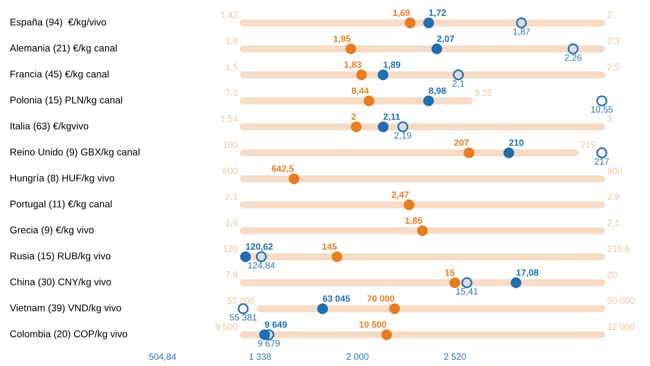 The image size is (650, 366). What do you see at coordinates (259, 247) in the screenshot?
I see `data-label: 120,62` at bounding box center [259, 247].